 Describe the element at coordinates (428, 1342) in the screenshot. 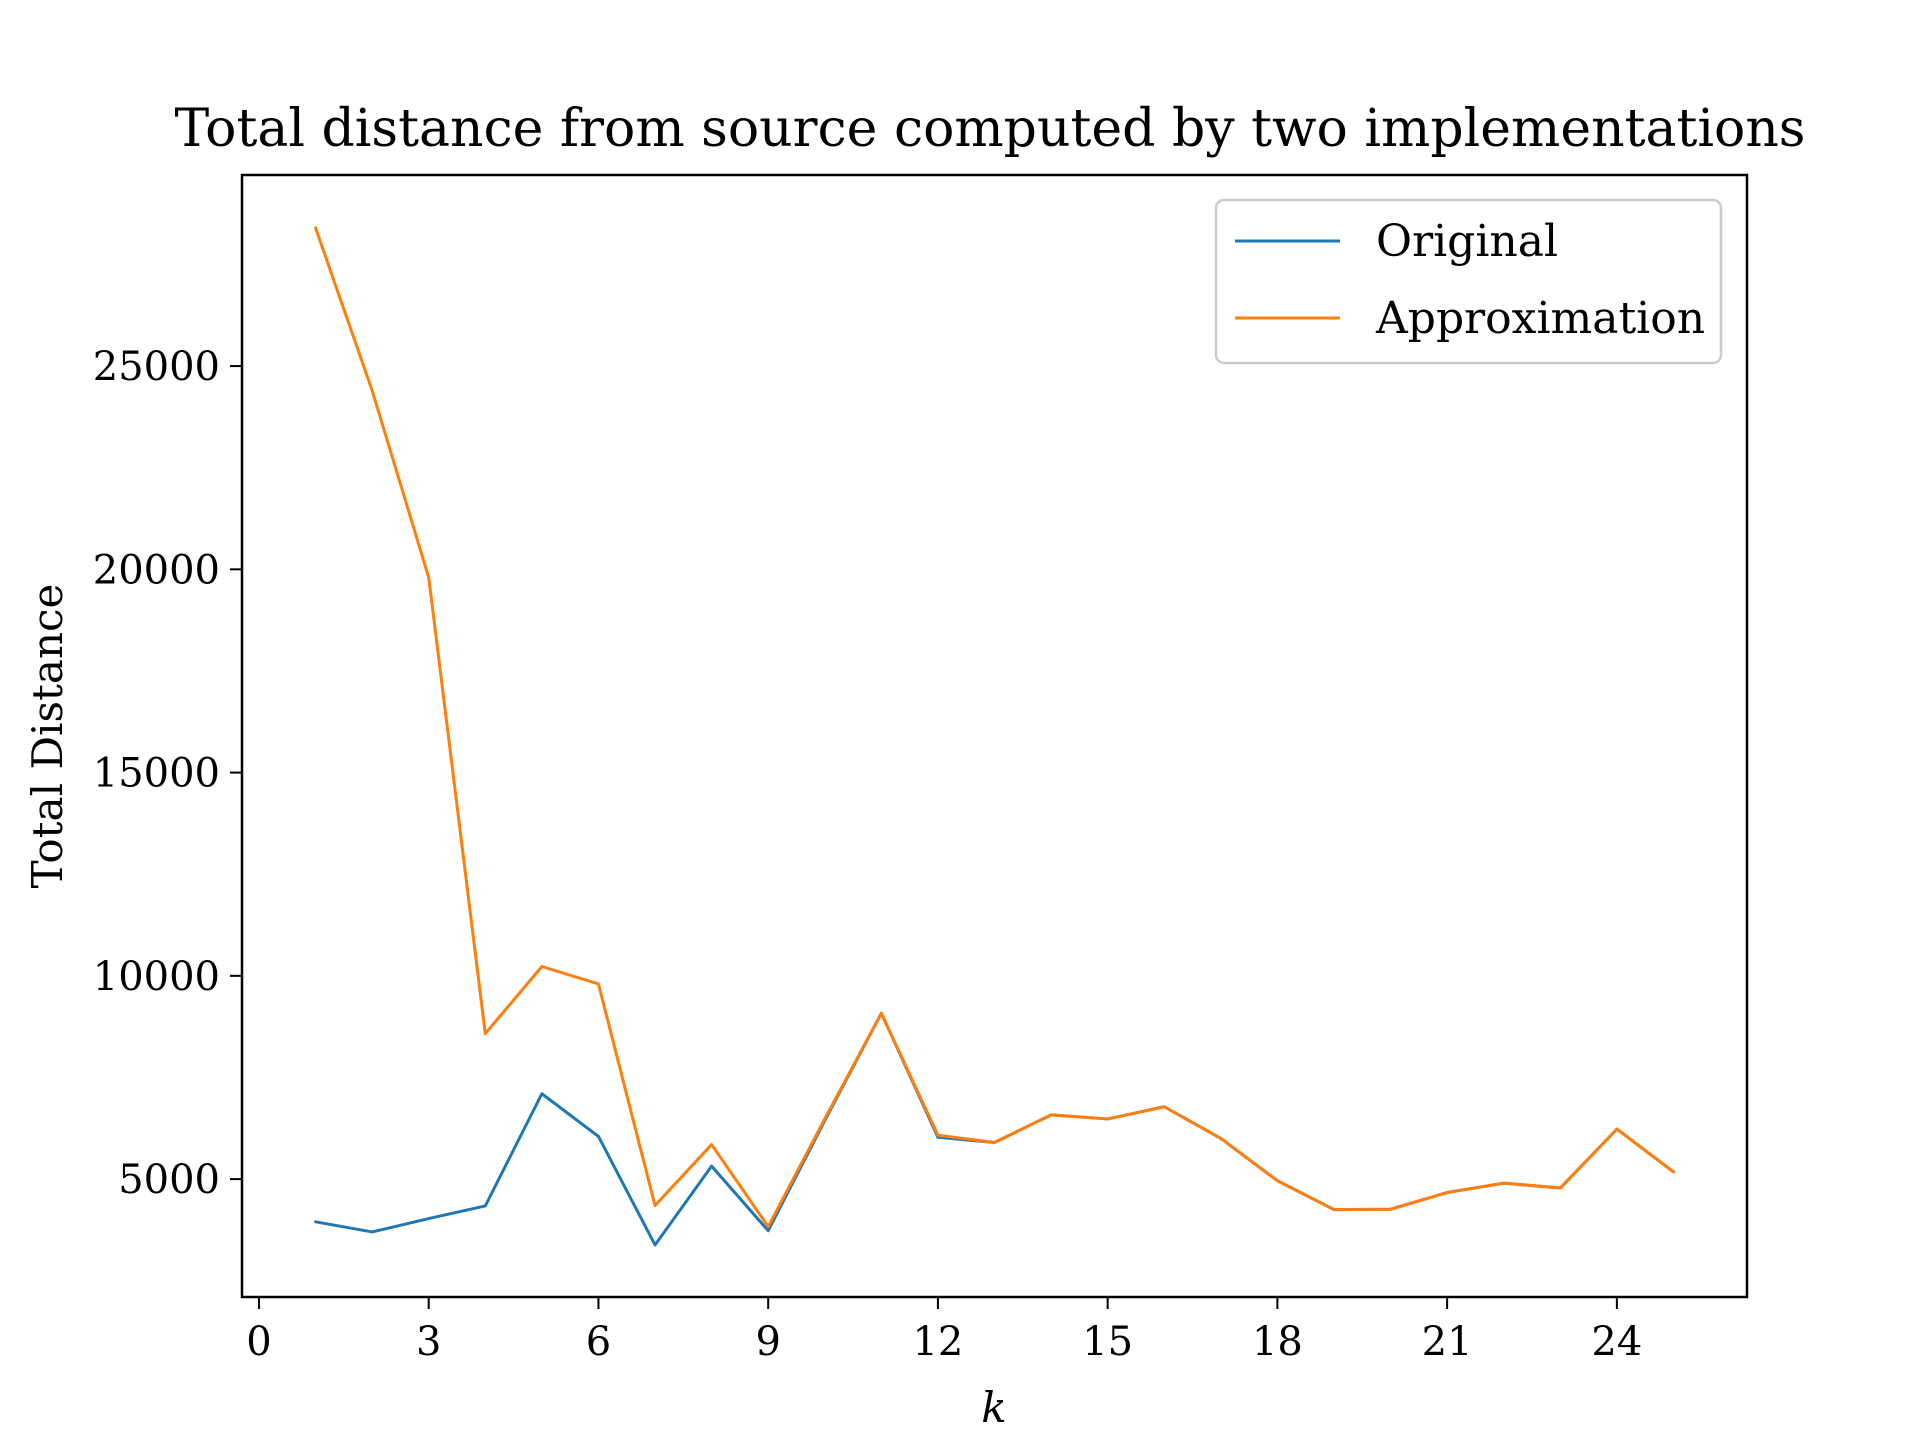

I see `x-tick-label: 3` at that location.